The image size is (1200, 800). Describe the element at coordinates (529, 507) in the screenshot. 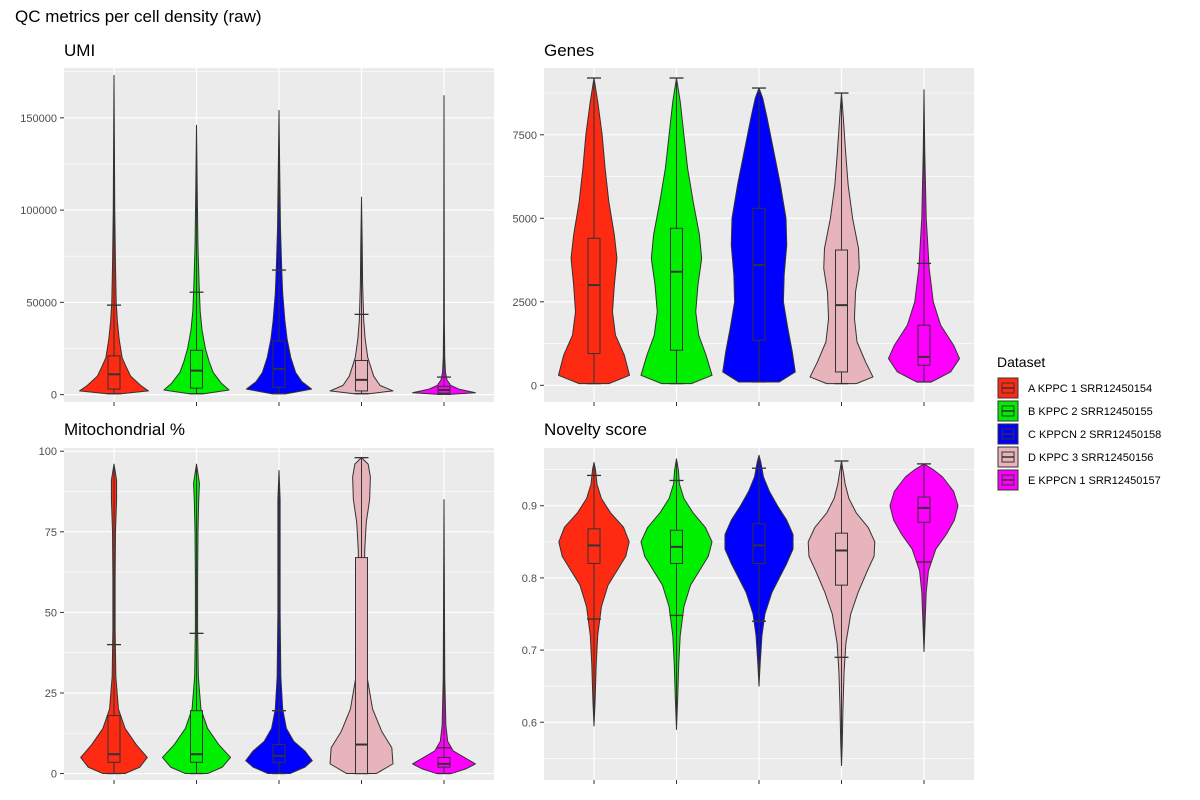

I see `y-tick-label: 0.9` at that location.